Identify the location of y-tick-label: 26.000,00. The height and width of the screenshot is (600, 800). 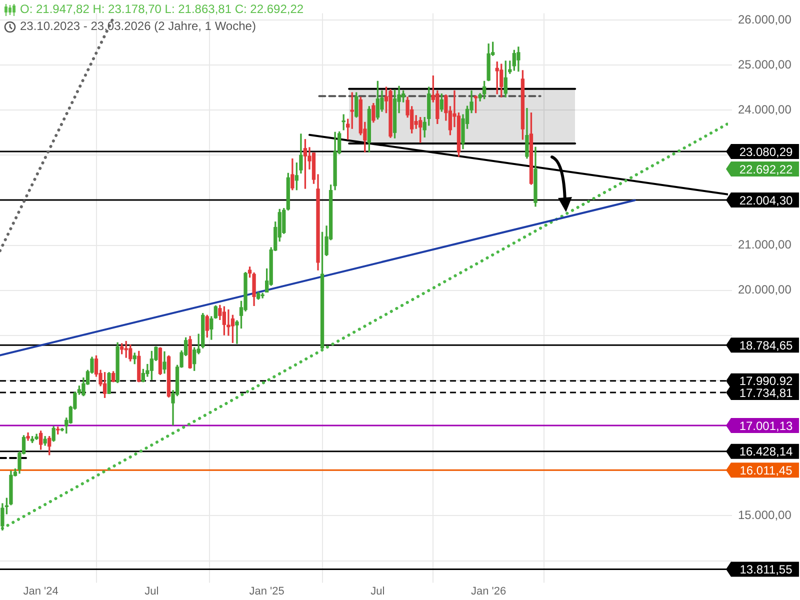
(765, 19).